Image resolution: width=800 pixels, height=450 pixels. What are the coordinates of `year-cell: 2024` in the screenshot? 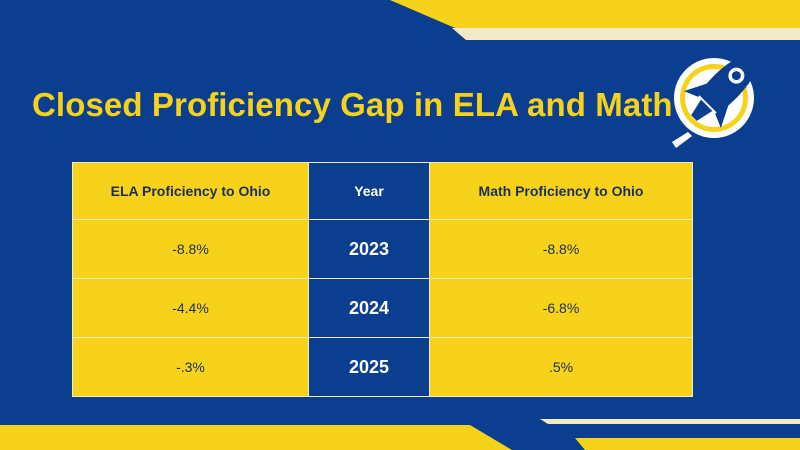 It's located at (369, 308).